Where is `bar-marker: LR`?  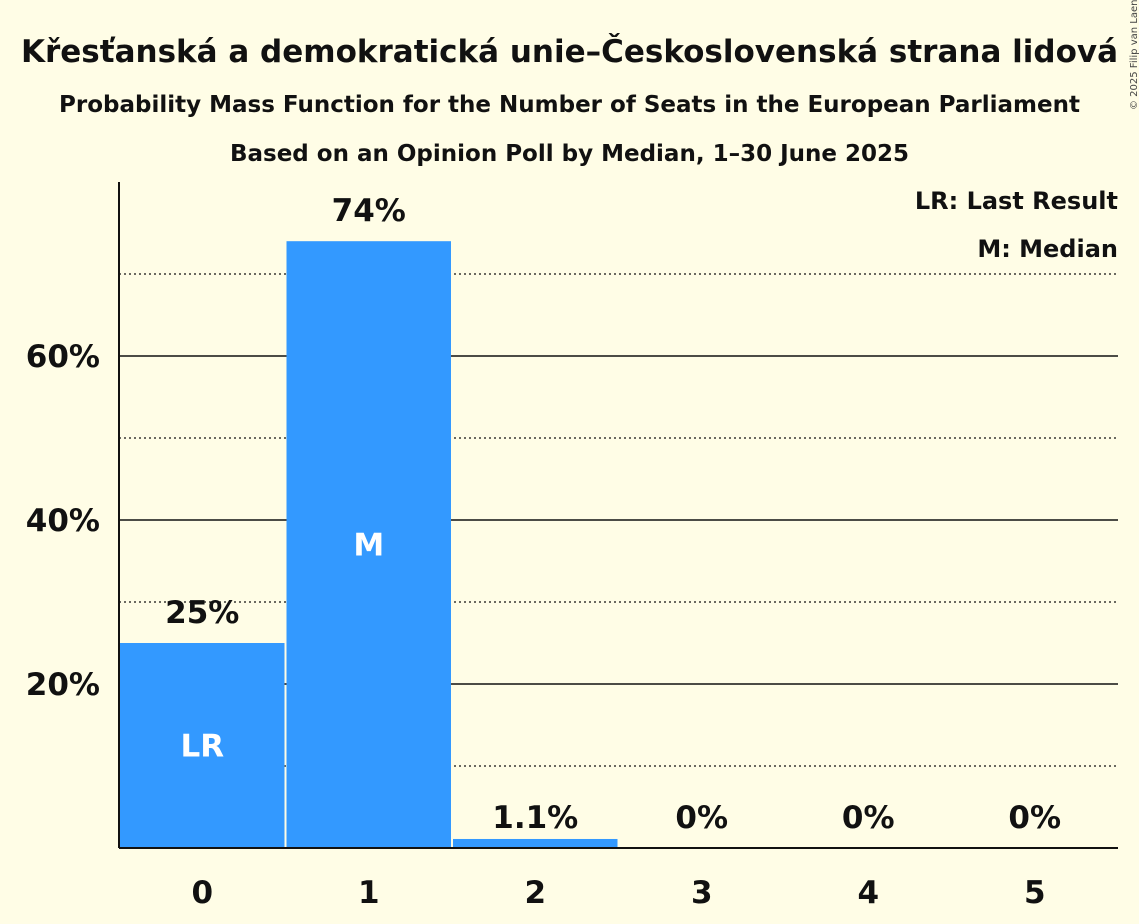 bar-marker: LR is located at coordinates (202, 747).